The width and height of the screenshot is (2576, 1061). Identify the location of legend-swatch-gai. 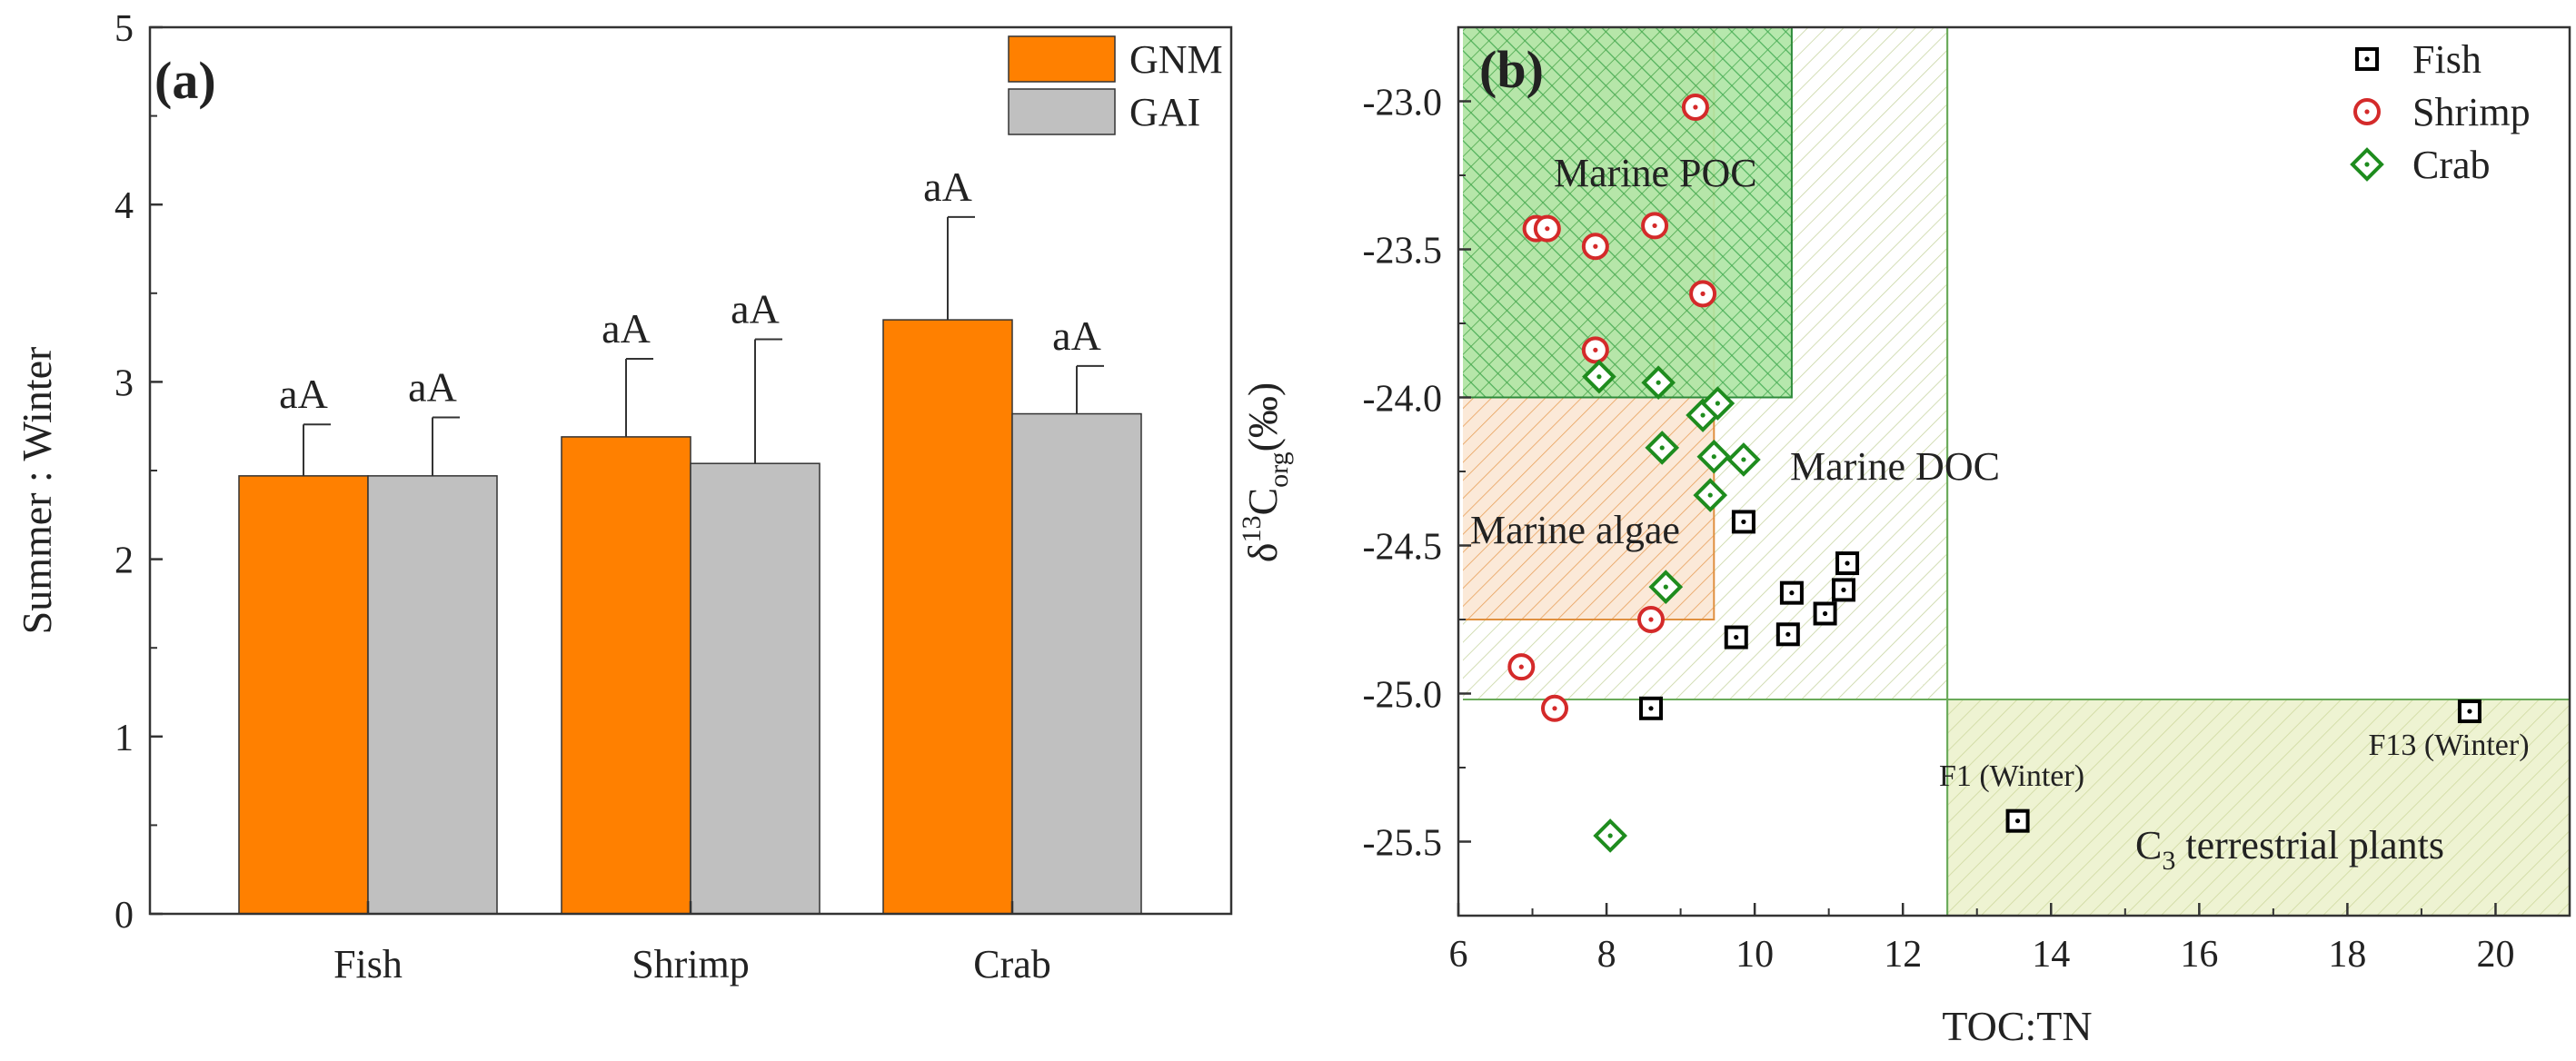
(1062, 111).